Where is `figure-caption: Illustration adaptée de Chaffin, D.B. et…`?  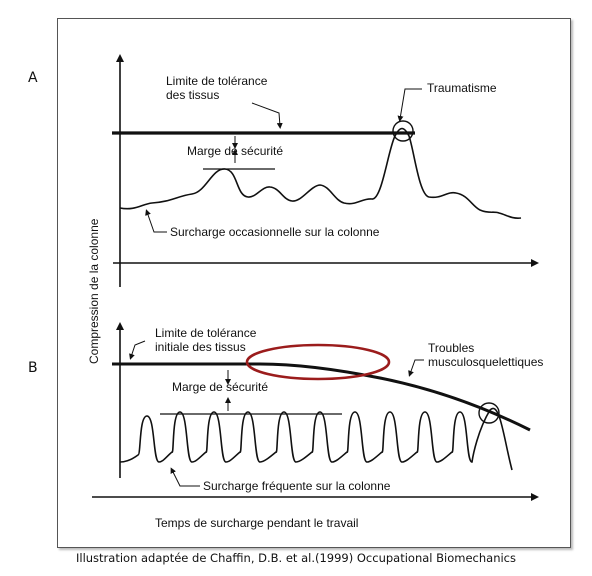 figure-caption: Illustration adaptée de Chaffin, D.B. et… is located at coordinates (295, 558).